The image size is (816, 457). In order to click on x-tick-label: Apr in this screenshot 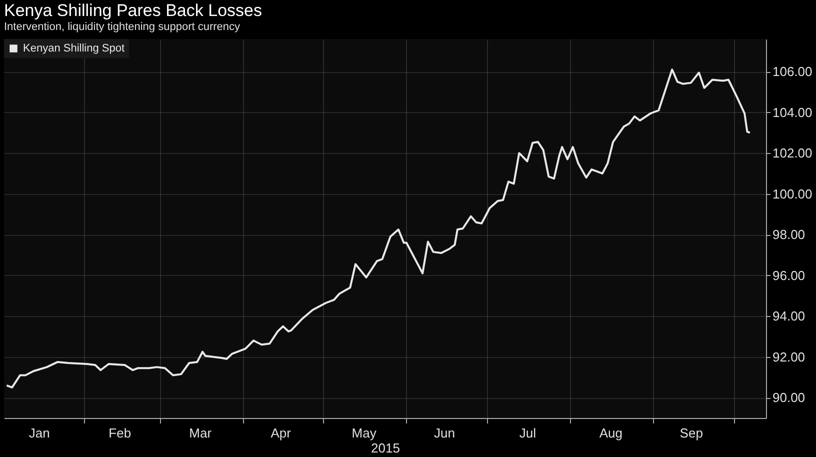, I will do `click(281, 433)`.